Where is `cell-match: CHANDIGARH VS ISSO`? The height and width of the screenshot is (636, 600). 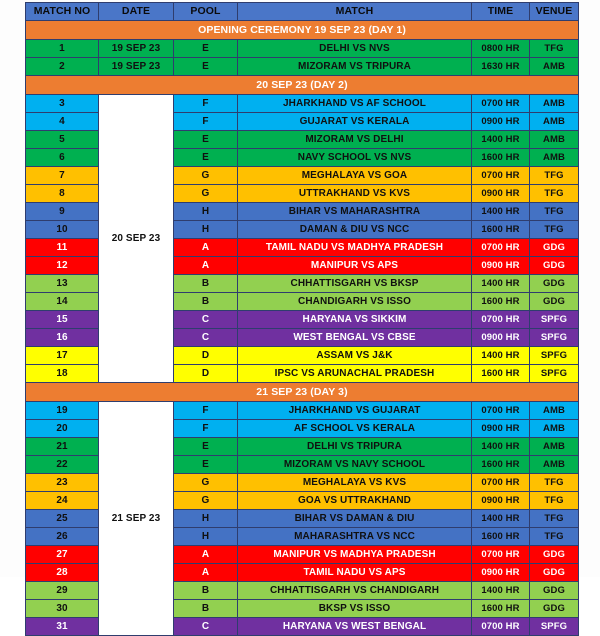
cell-match: CHANDIGARH VS ISSO is located at coordinates (354, 301).